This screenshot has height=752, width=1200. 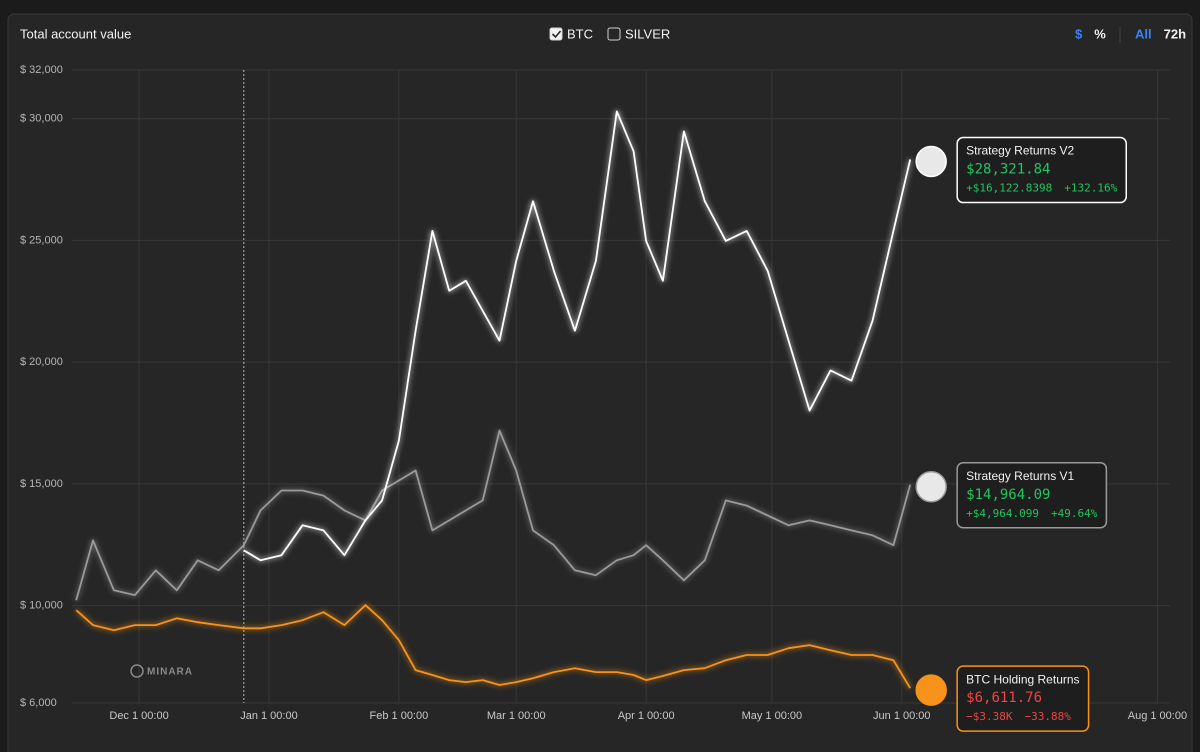 What do you see at coordinates (647, 33) in the screenshot?
I see `toggle-label: SILVER` at bounding box center [647, 33].